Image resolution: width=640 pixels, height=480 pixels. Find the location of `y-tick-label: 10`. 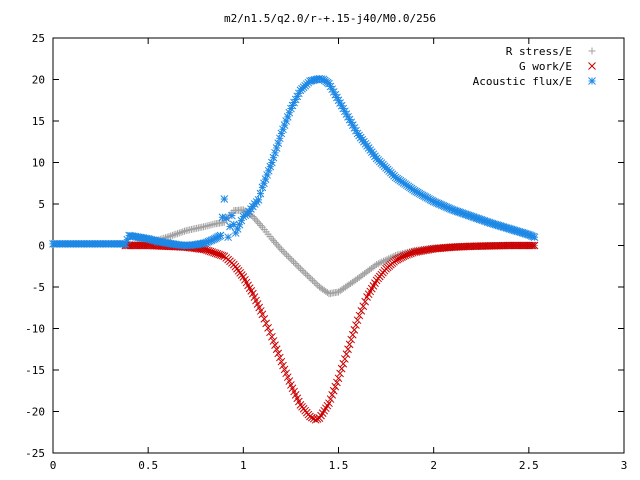

y-tick-label: 10 is located at coordinates (38, 163).